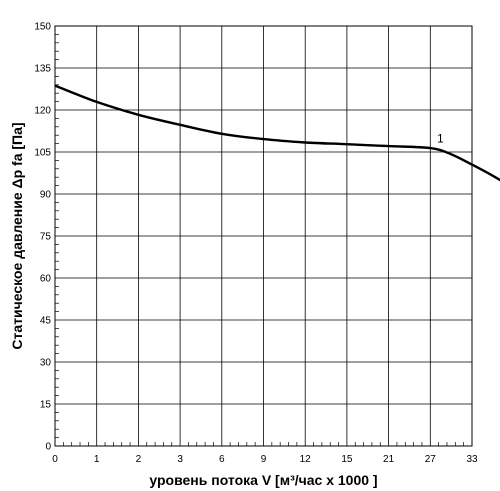 This screenshot has height=491, width=500. Describe the element at coordinates (42, 69) in the screenshot. I see `y-tick-label: 135` at that location.